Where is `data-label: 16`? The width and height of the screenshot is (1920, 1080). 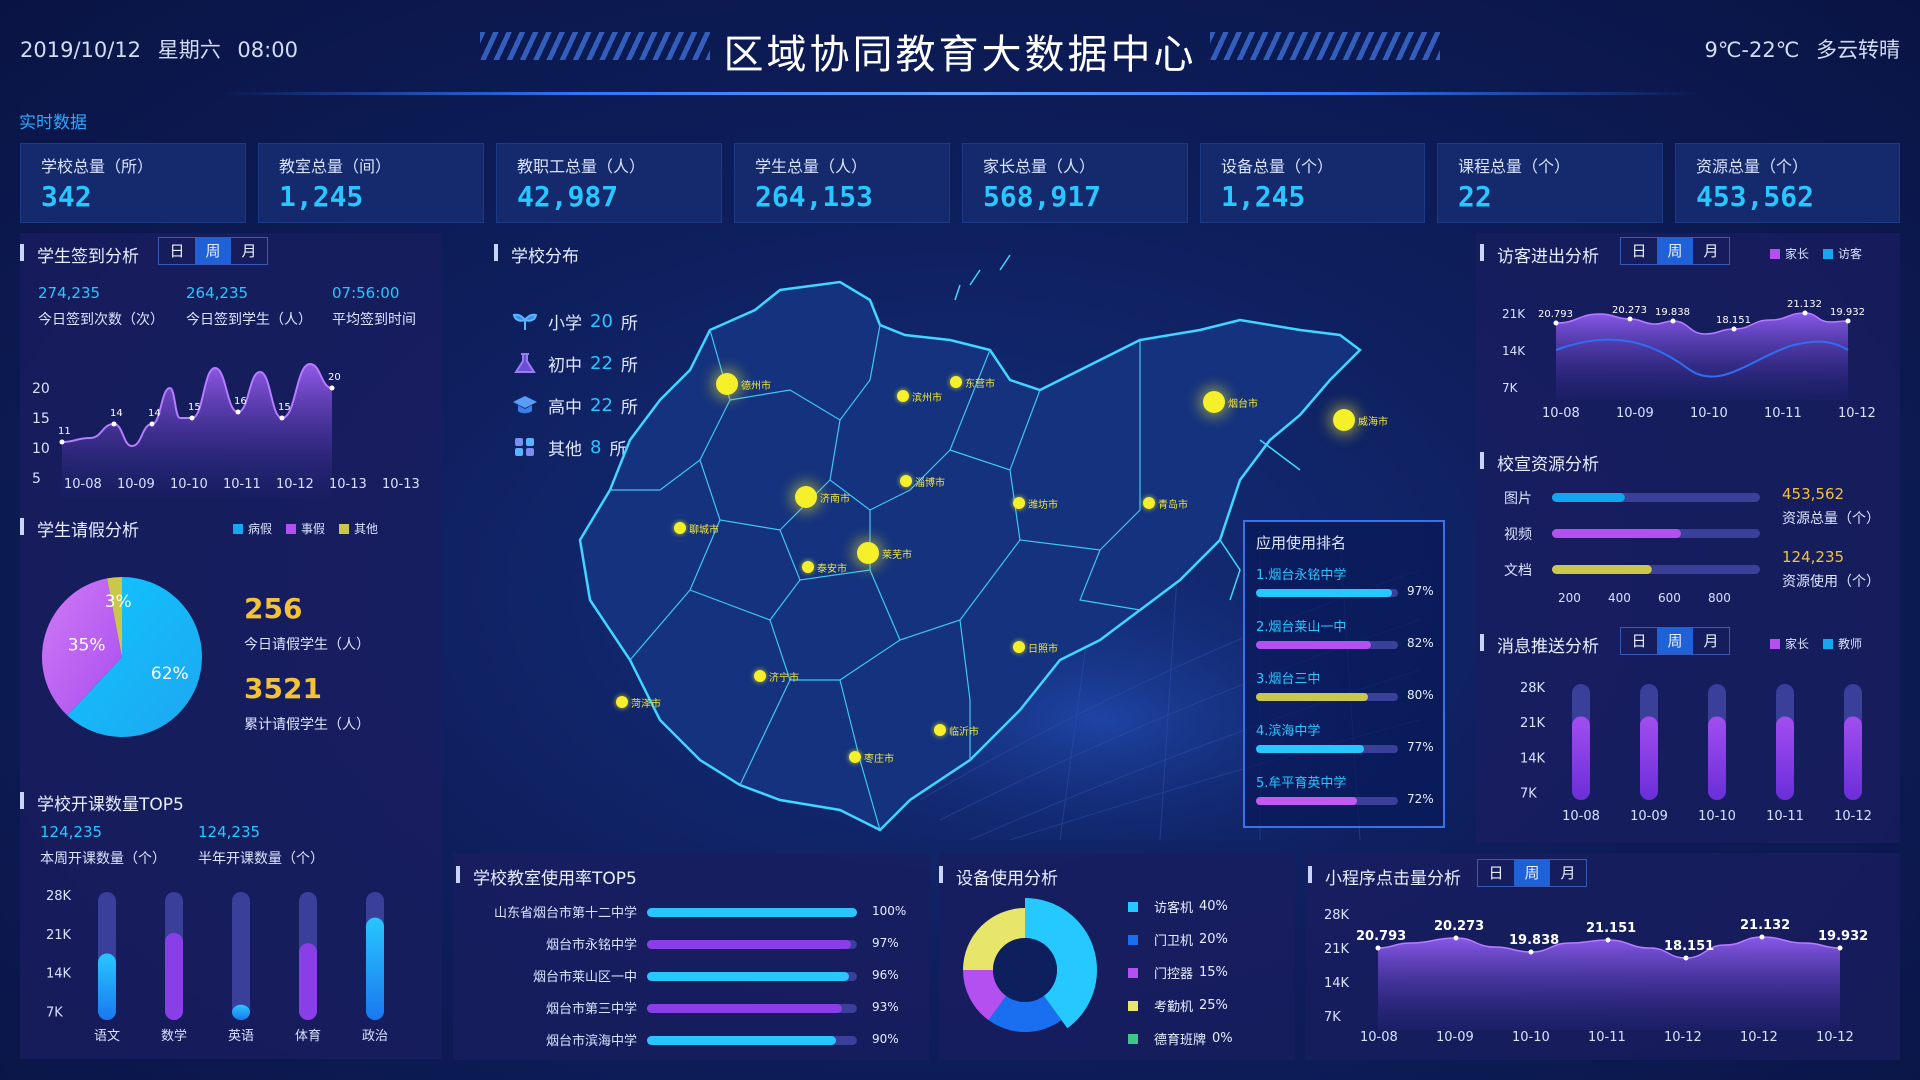 data-label: 16 is located at coordinates (240, 401).